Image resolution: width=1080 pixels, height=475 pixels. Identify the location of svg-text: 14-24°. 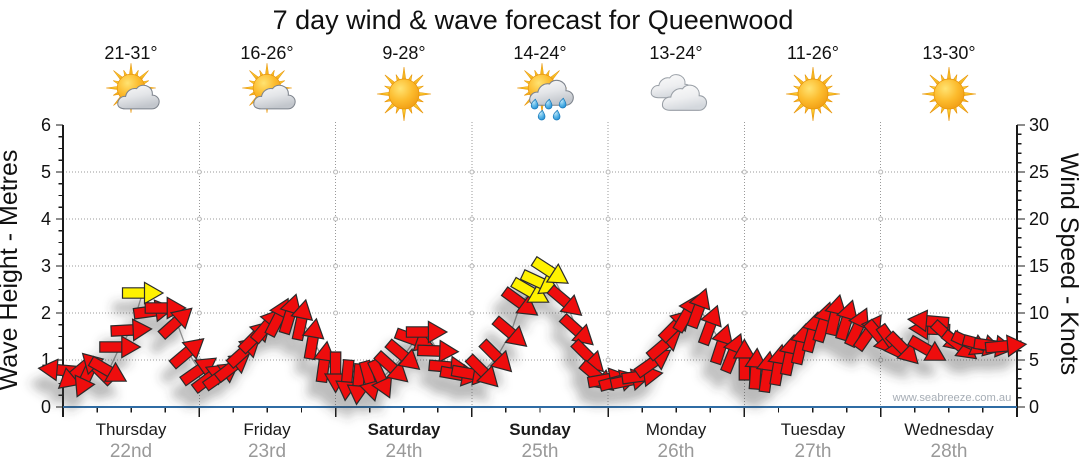
(539, 53).